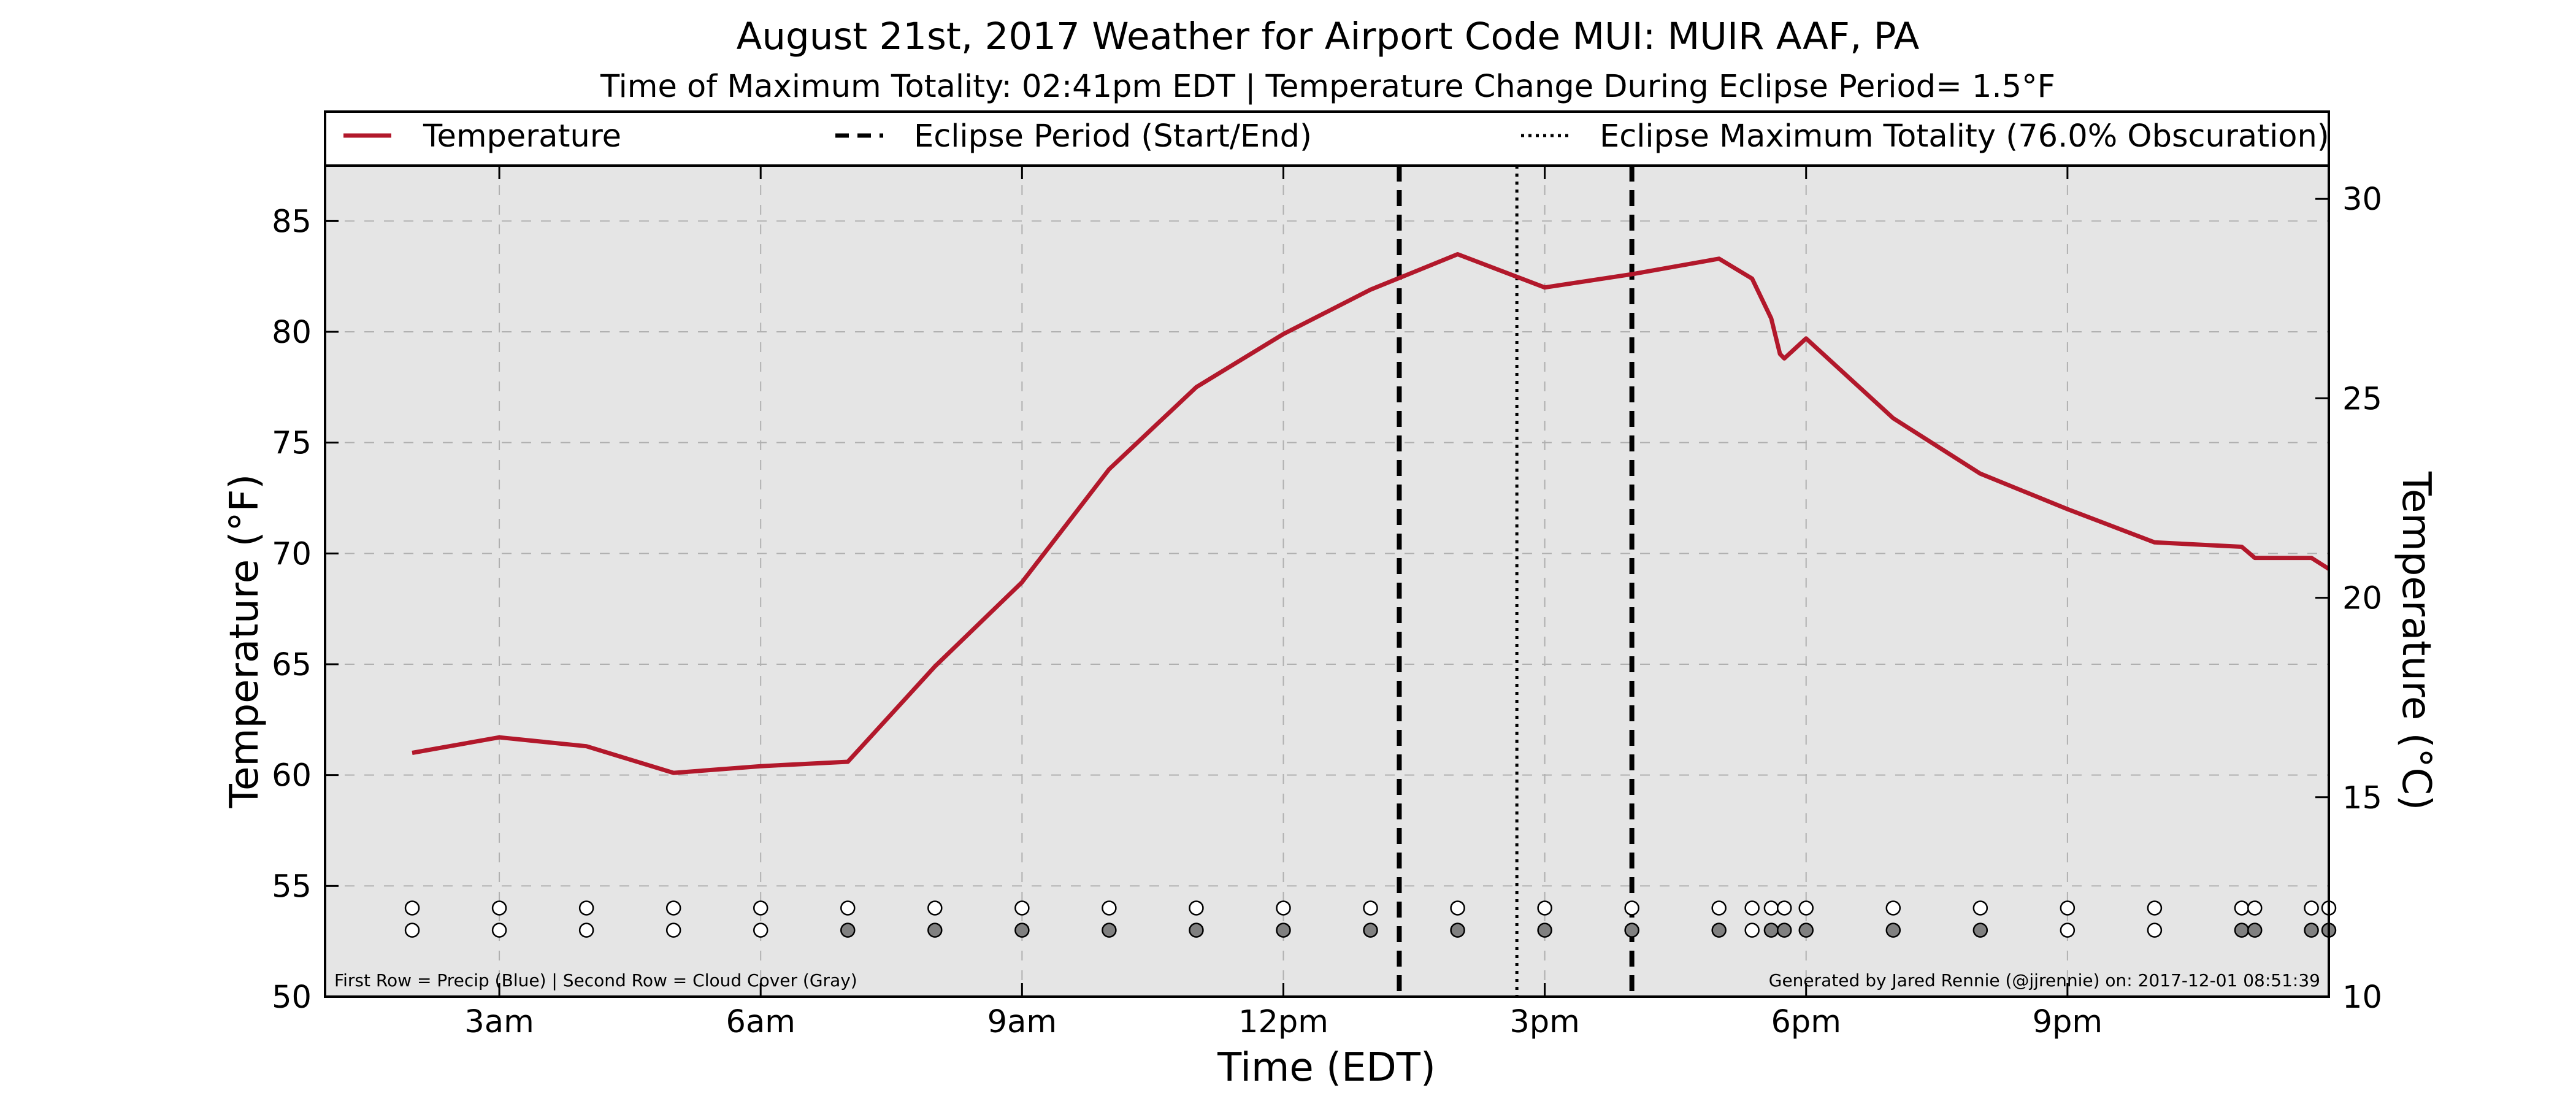 The height and width of the screenshot is (1104, 2576). I want to click on x-tick-label: 6pm, so click(1806, 1022).